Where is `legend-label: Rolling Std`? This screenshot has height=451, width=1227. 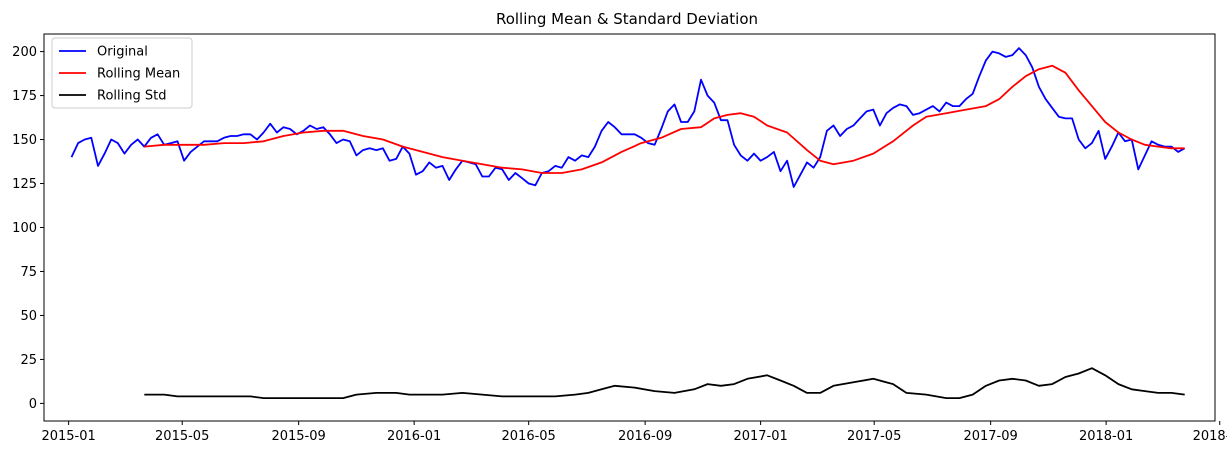 legend-label: Rolling Std is located at coordinates (131, 96).